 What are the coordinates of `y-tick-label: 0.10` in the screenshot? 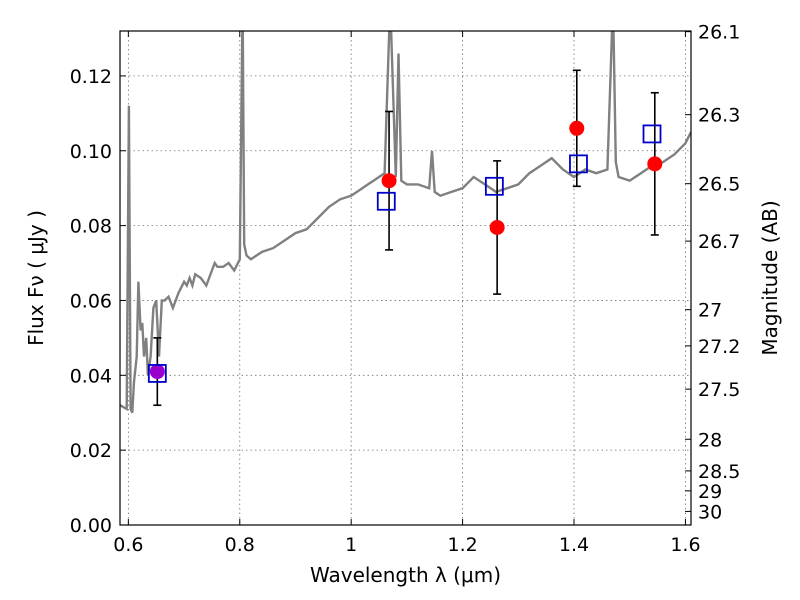 It's located at (91, 152).